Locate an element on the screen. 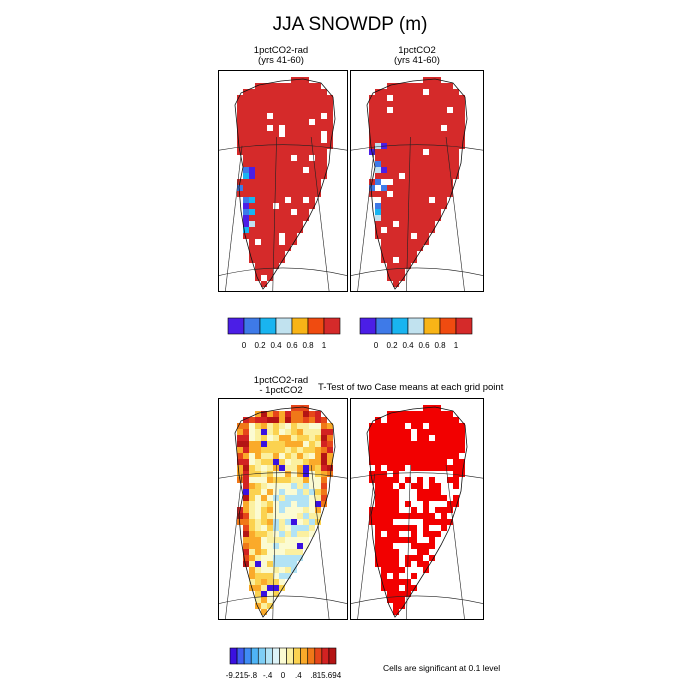  panel-title-top-right-line1: 1pctCO2 is located at coordinates (417, 50).